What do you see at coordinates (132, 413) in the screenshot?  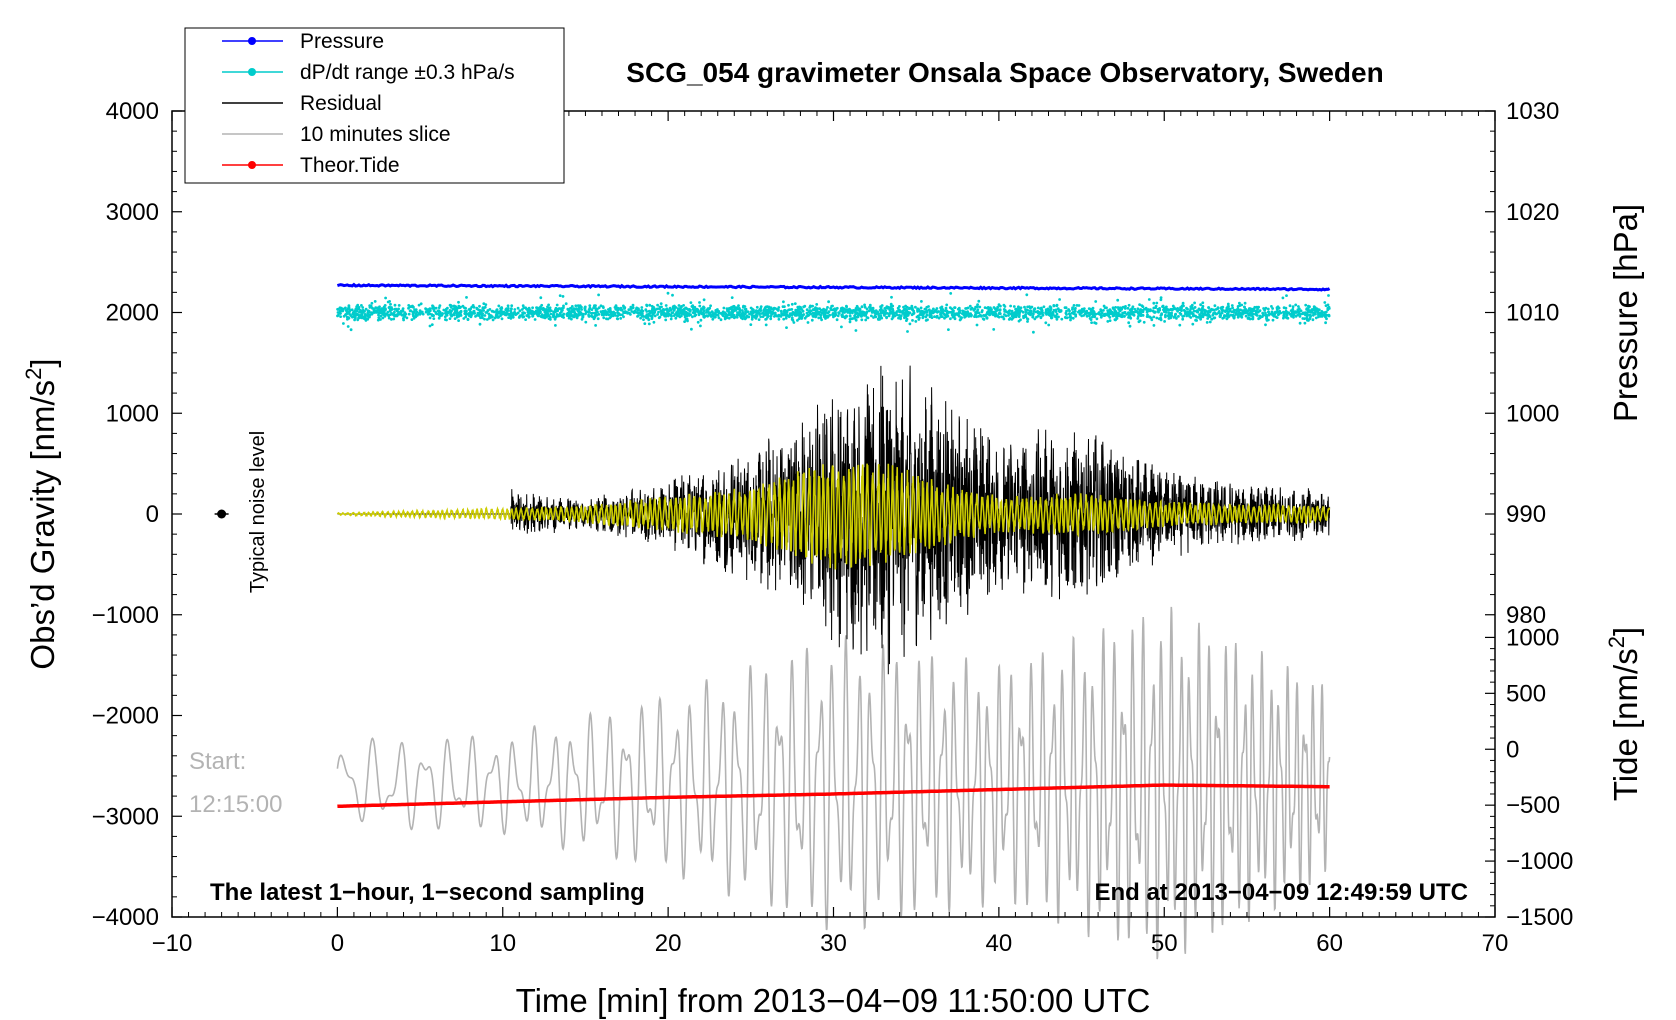 I see `y-left-tick-label: 1000` at bounding box center [132, 413].